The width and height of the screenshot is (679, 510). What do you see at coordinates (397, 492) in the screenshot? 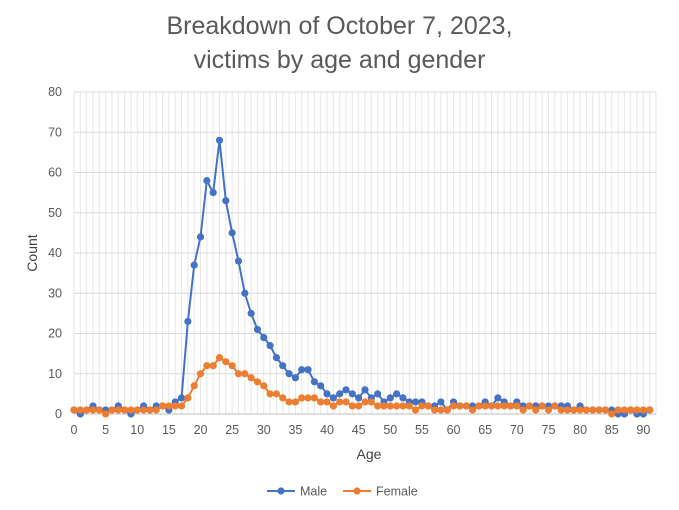
I see `female-legend-label: Female` at bounding box center [397, 492].